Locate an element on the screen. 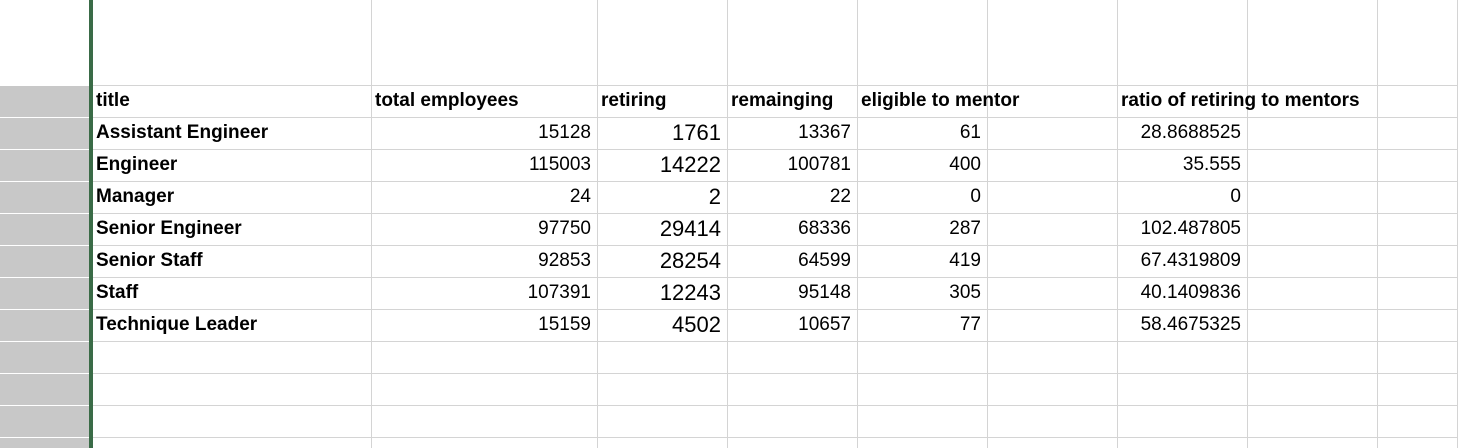  data-cell: 58.4675325 is located at coordinates (1183, 326).